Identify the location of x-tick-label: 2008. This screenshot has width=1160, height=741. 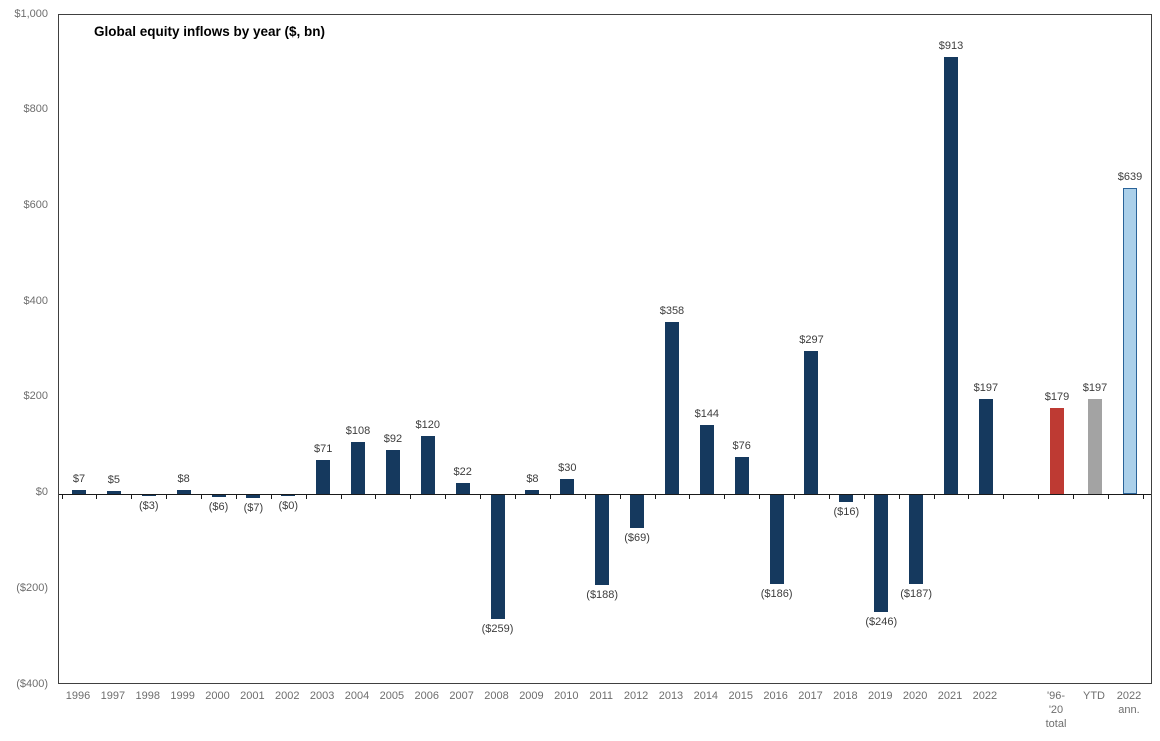
(496, 696).